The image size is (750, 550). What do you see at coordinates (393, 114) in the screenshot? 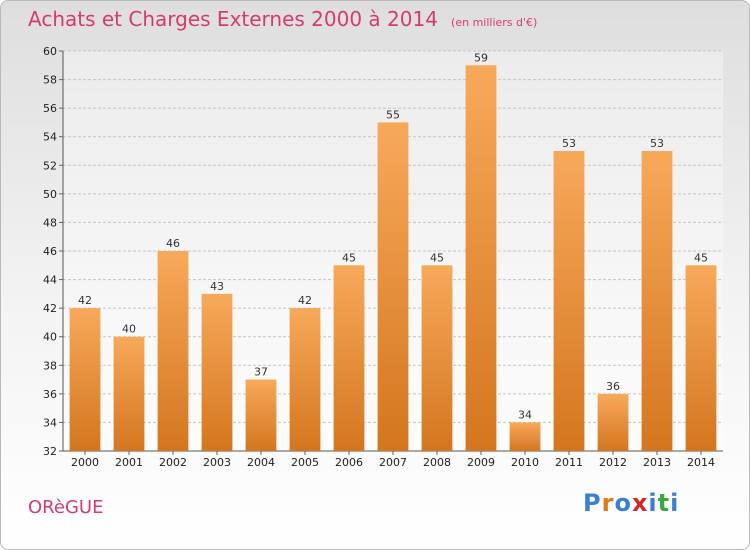
I see `bar-value-label: 55` at bounding box center [393, 114].